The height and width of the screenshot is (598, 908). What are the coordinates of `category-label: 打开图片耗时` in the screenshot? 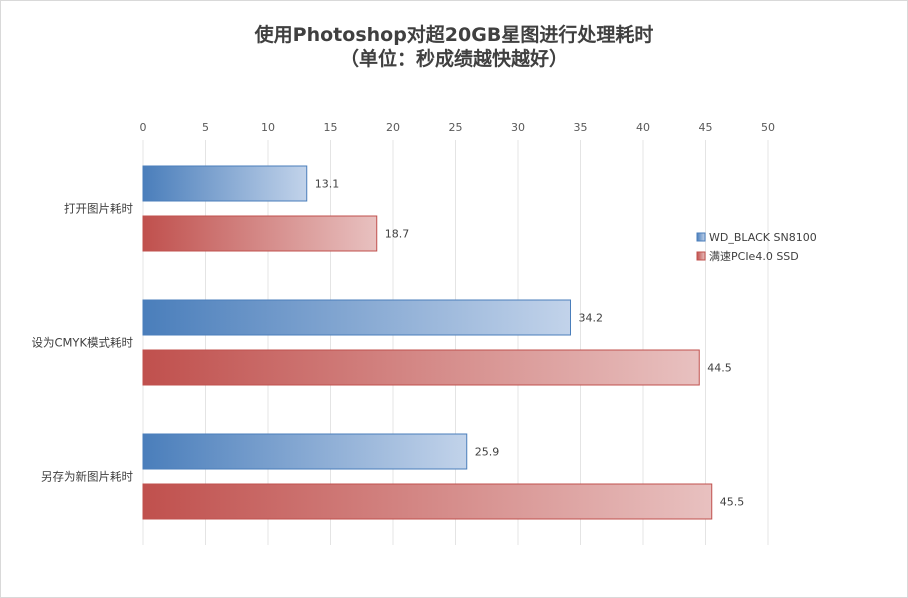 It's located at (98, 209).